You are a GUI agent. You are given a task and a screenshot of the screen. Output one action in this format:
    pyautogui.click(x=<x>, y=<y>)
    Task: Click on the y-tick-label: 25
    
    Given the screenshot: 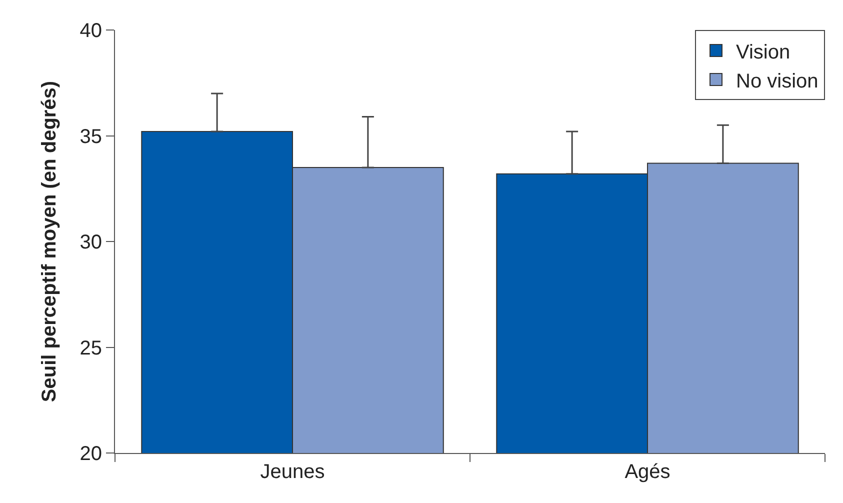 What is the action you would take?
    pyautogui.click(x=91, y=348)
    